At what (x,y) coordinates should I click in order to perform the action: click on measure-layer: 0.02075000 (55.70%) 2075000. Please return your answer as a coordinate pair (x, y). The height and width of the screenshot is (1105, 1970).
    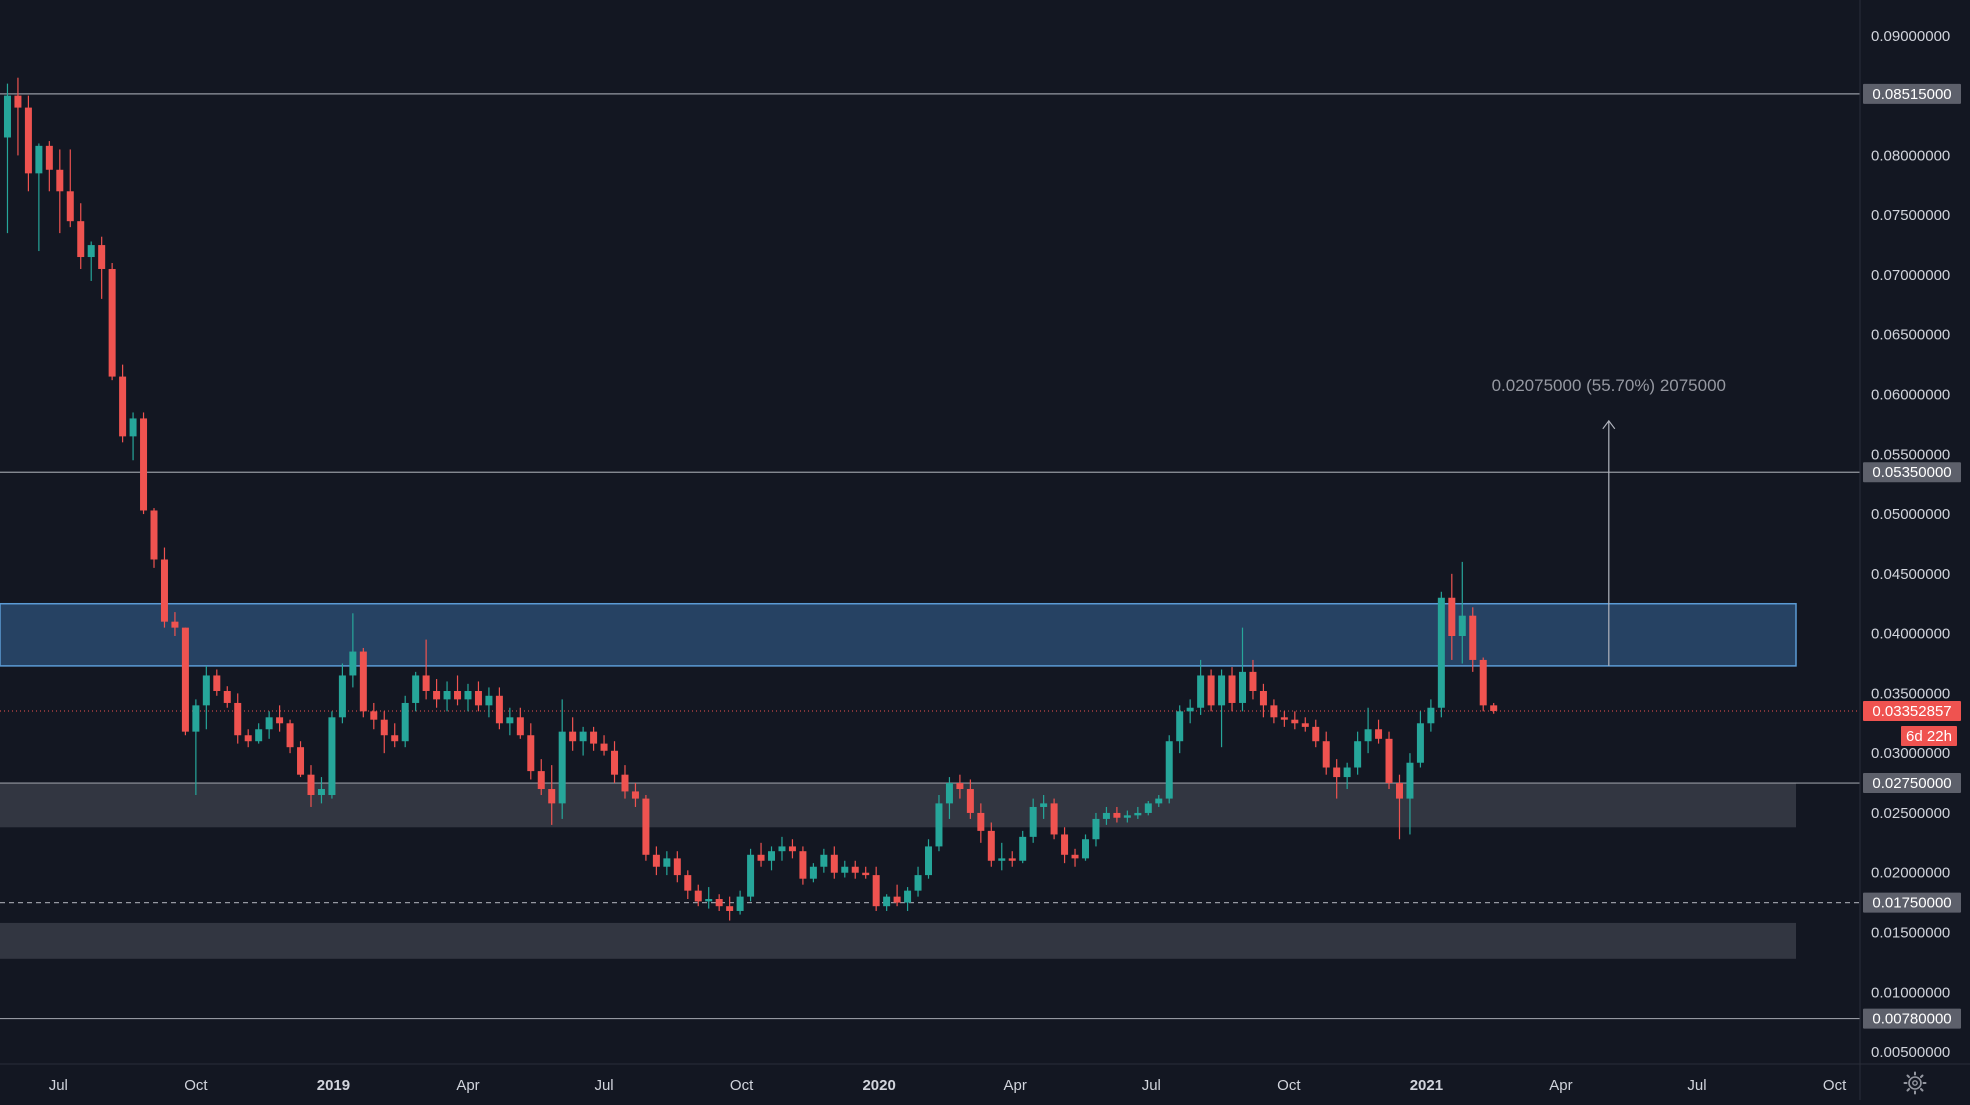
    Looking at the image, I should click on (1609, 521).